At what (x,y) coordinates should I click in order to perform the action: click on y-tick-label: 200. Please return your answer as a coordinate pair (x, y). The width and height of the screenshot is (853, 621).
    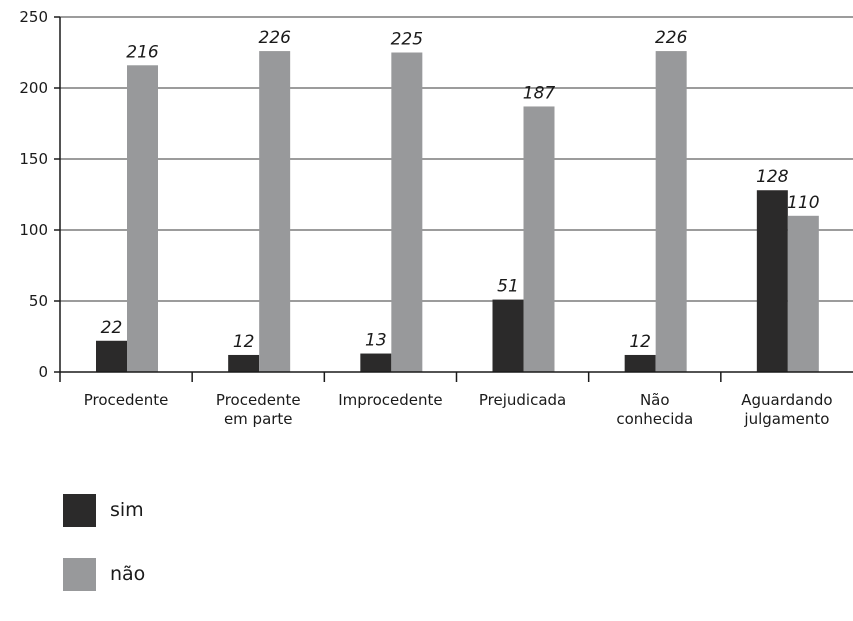
    Looking at the image, I should click on (33, 88).